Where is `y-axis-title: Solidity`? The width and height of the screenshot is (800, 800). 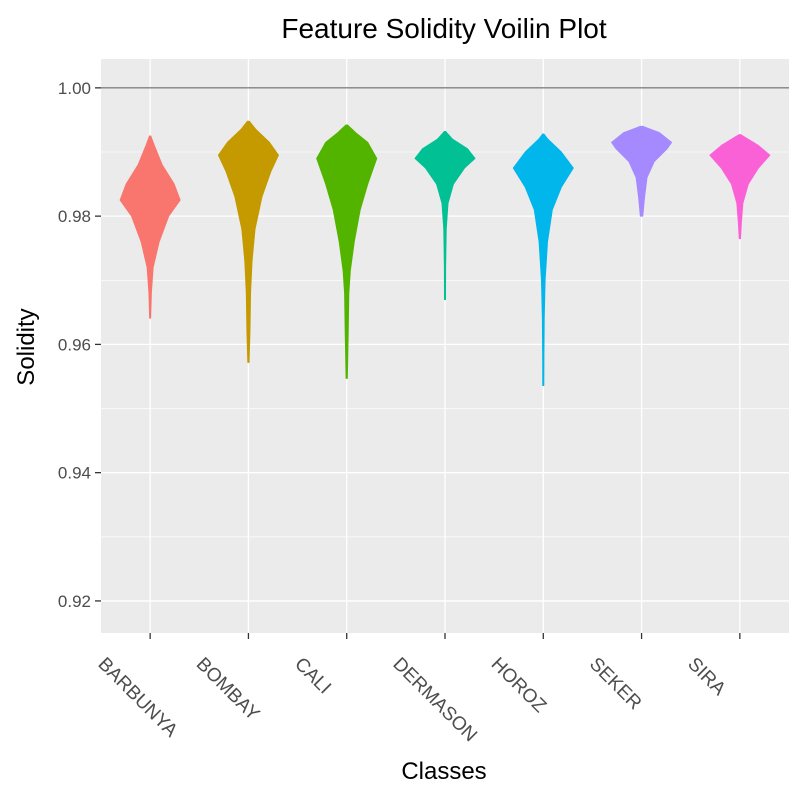 y-axis-title: Solidity is located at coordinates (26, 346).